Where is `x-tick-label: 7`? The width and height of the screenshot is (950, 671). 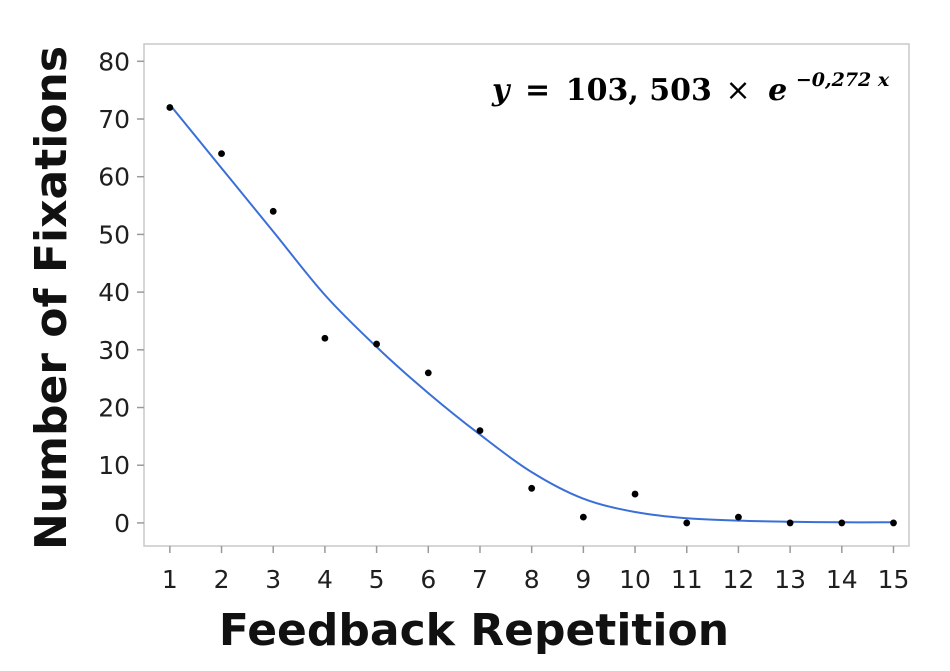 x-tick-label: 7 is located at coordinates (480, 579).